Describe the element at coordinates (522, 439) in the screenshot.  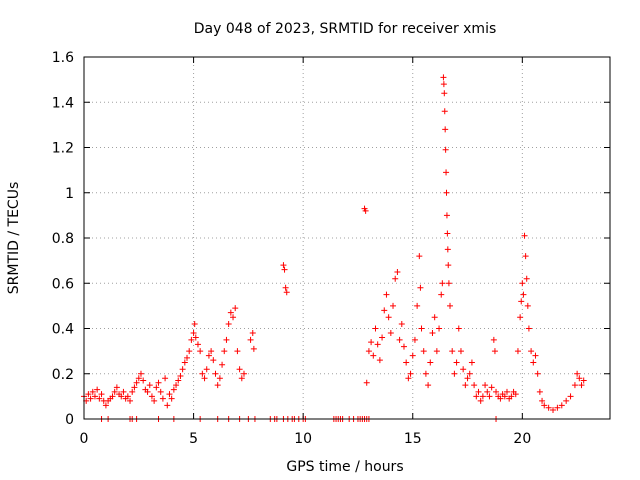
I see `x-tick-label: 20` at that location.